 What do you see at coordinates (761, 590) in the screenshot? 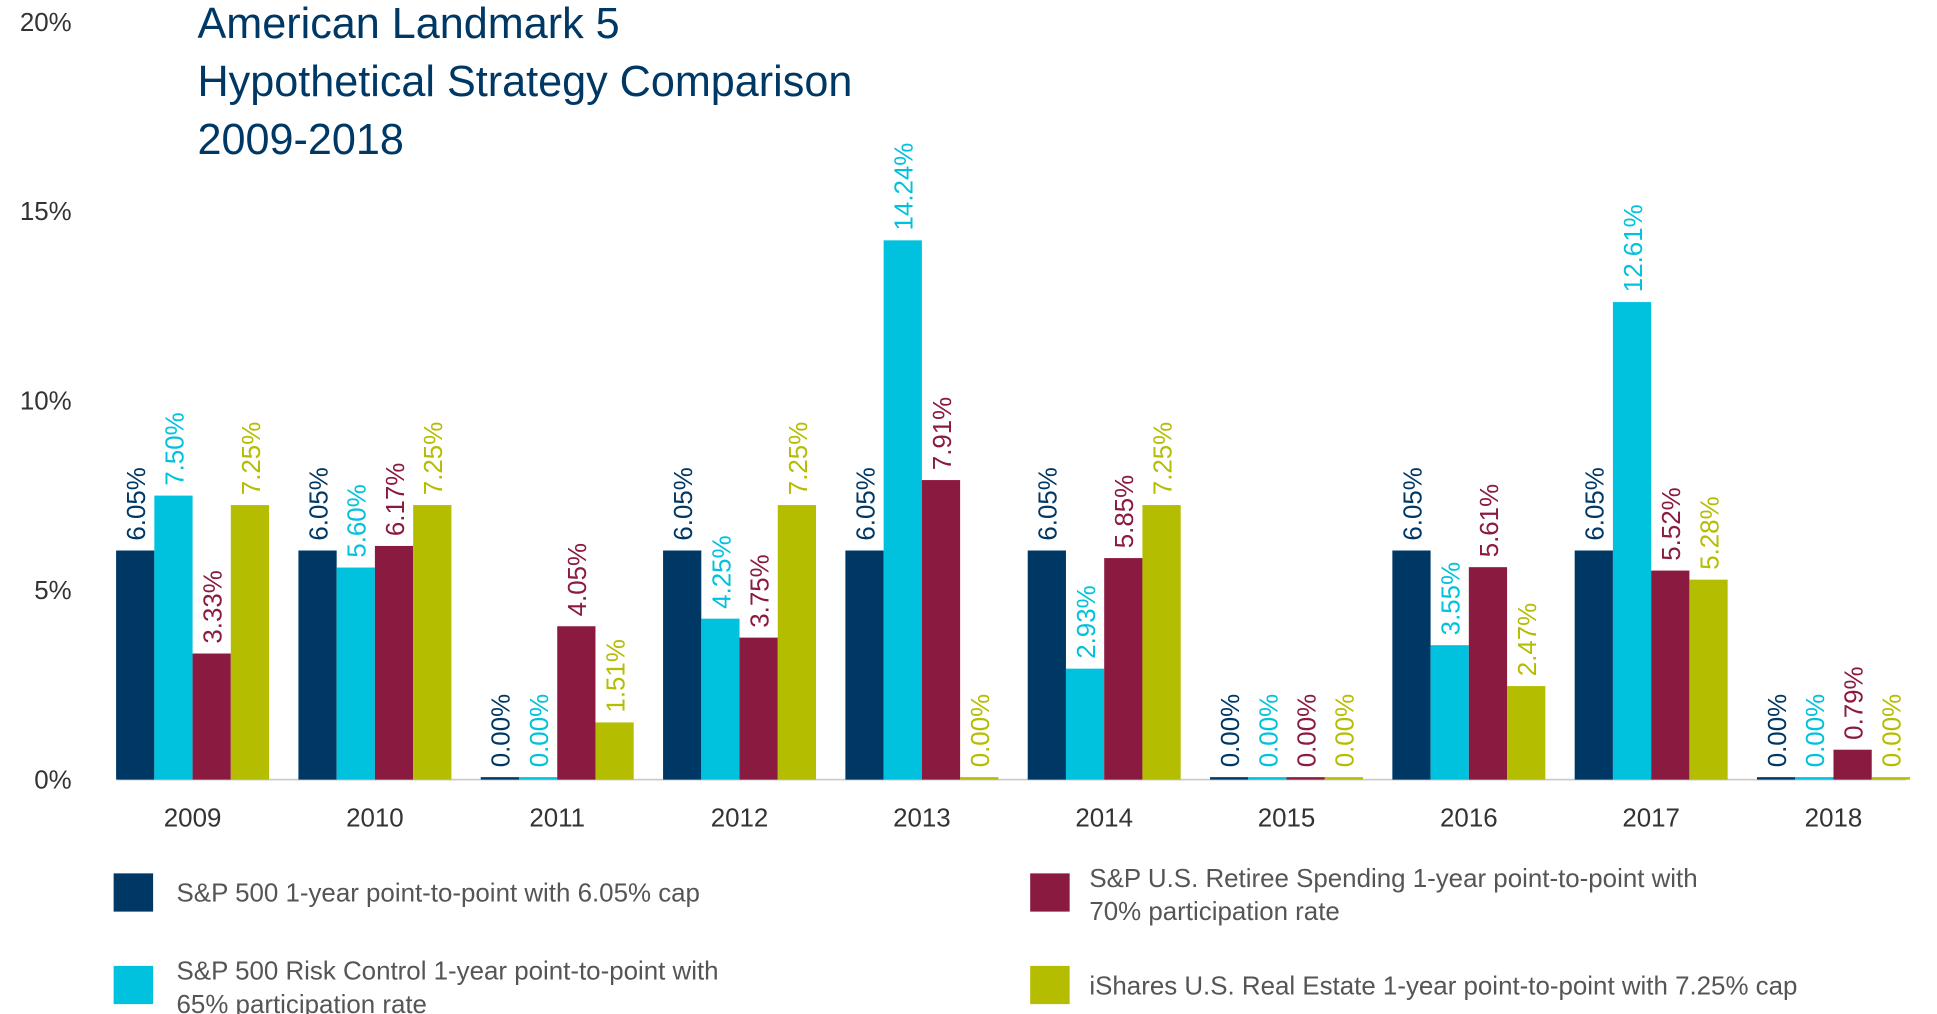
I see `value-label: 3.75%` at bounding box center [761, 590].